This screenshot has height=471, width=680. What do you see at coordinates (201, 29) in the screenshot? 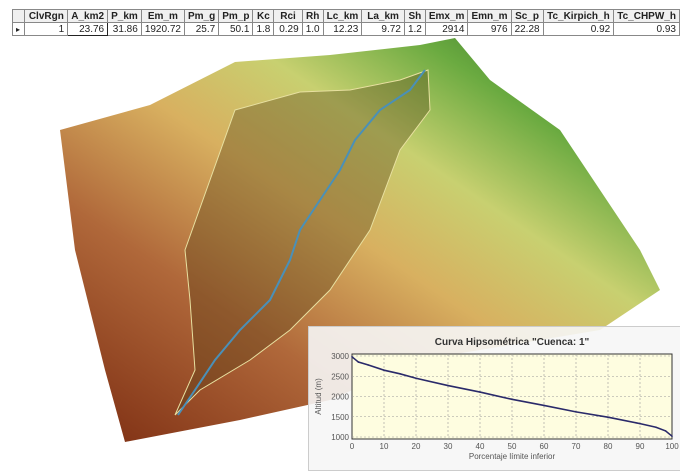
I see `table-cell: 25.7` at bounding box center [201, 29].